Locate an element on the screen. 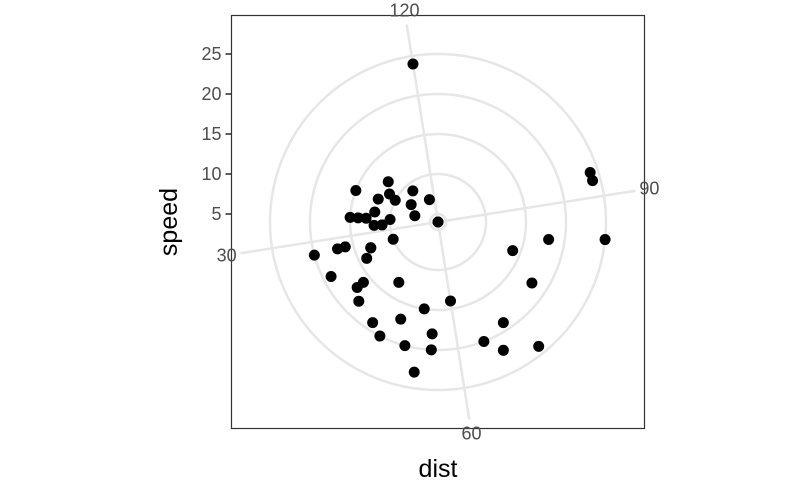 This screenshot has width=800, height=500. theta-tick-label: 90 is located at coordinates (649, 189).